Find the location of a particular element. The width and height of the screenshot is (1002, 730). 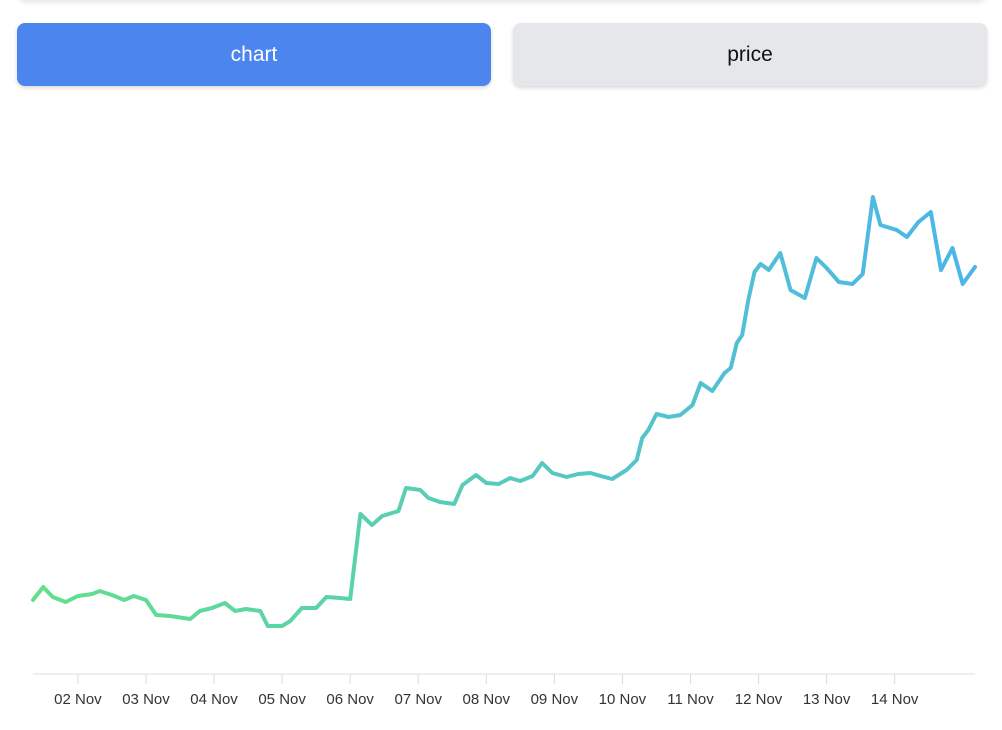

price-tab: price is located at coordinates (750, 54).